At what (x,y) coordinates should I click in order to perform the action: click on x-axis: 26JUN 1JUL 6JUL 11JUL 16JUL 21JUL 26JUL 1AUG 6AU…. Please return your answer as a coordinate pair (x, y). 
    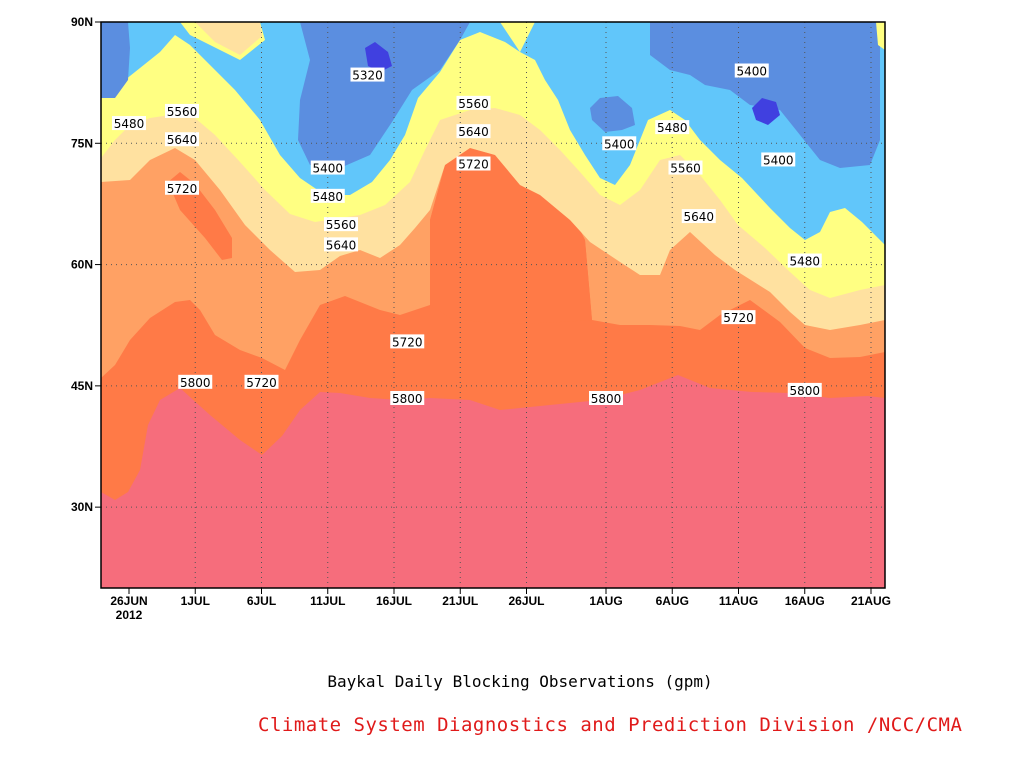
    Looking at the image, I should click on (500, 605).